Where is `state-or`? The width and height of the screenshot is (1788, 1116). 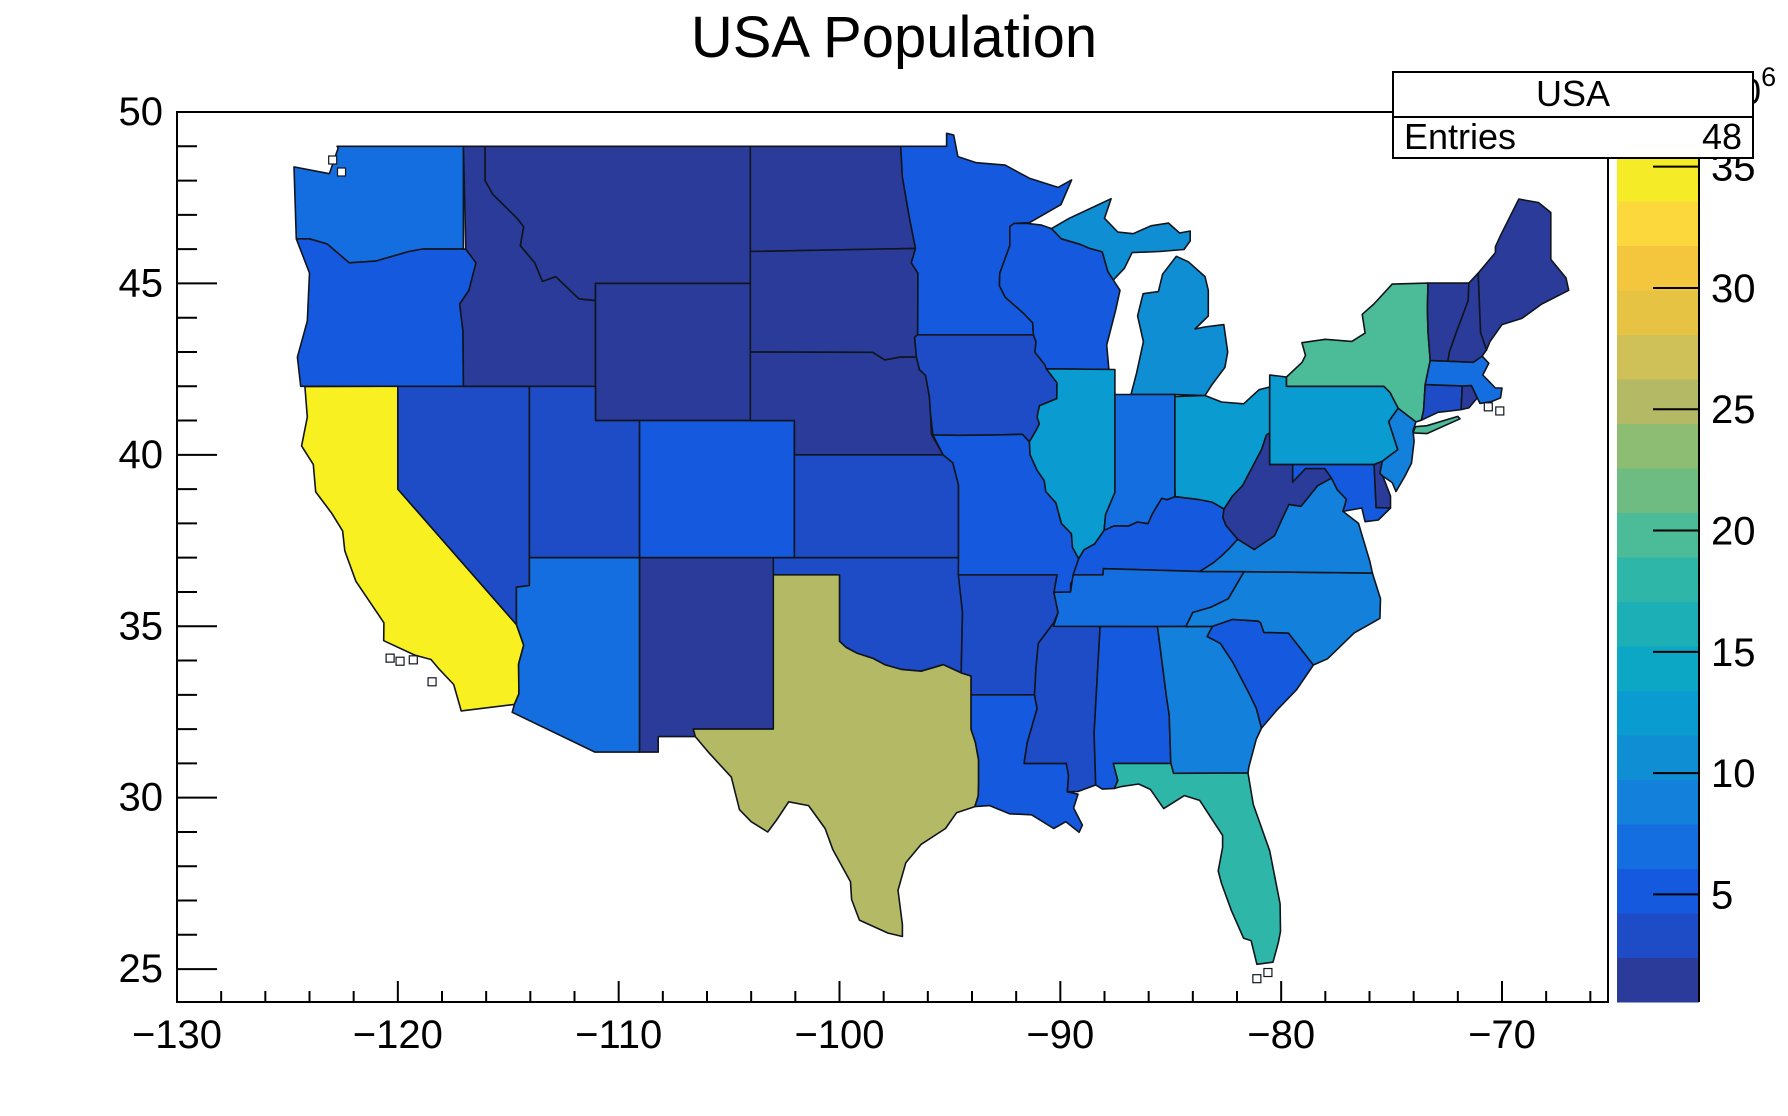
state-or is located at coordinates (386, 313).